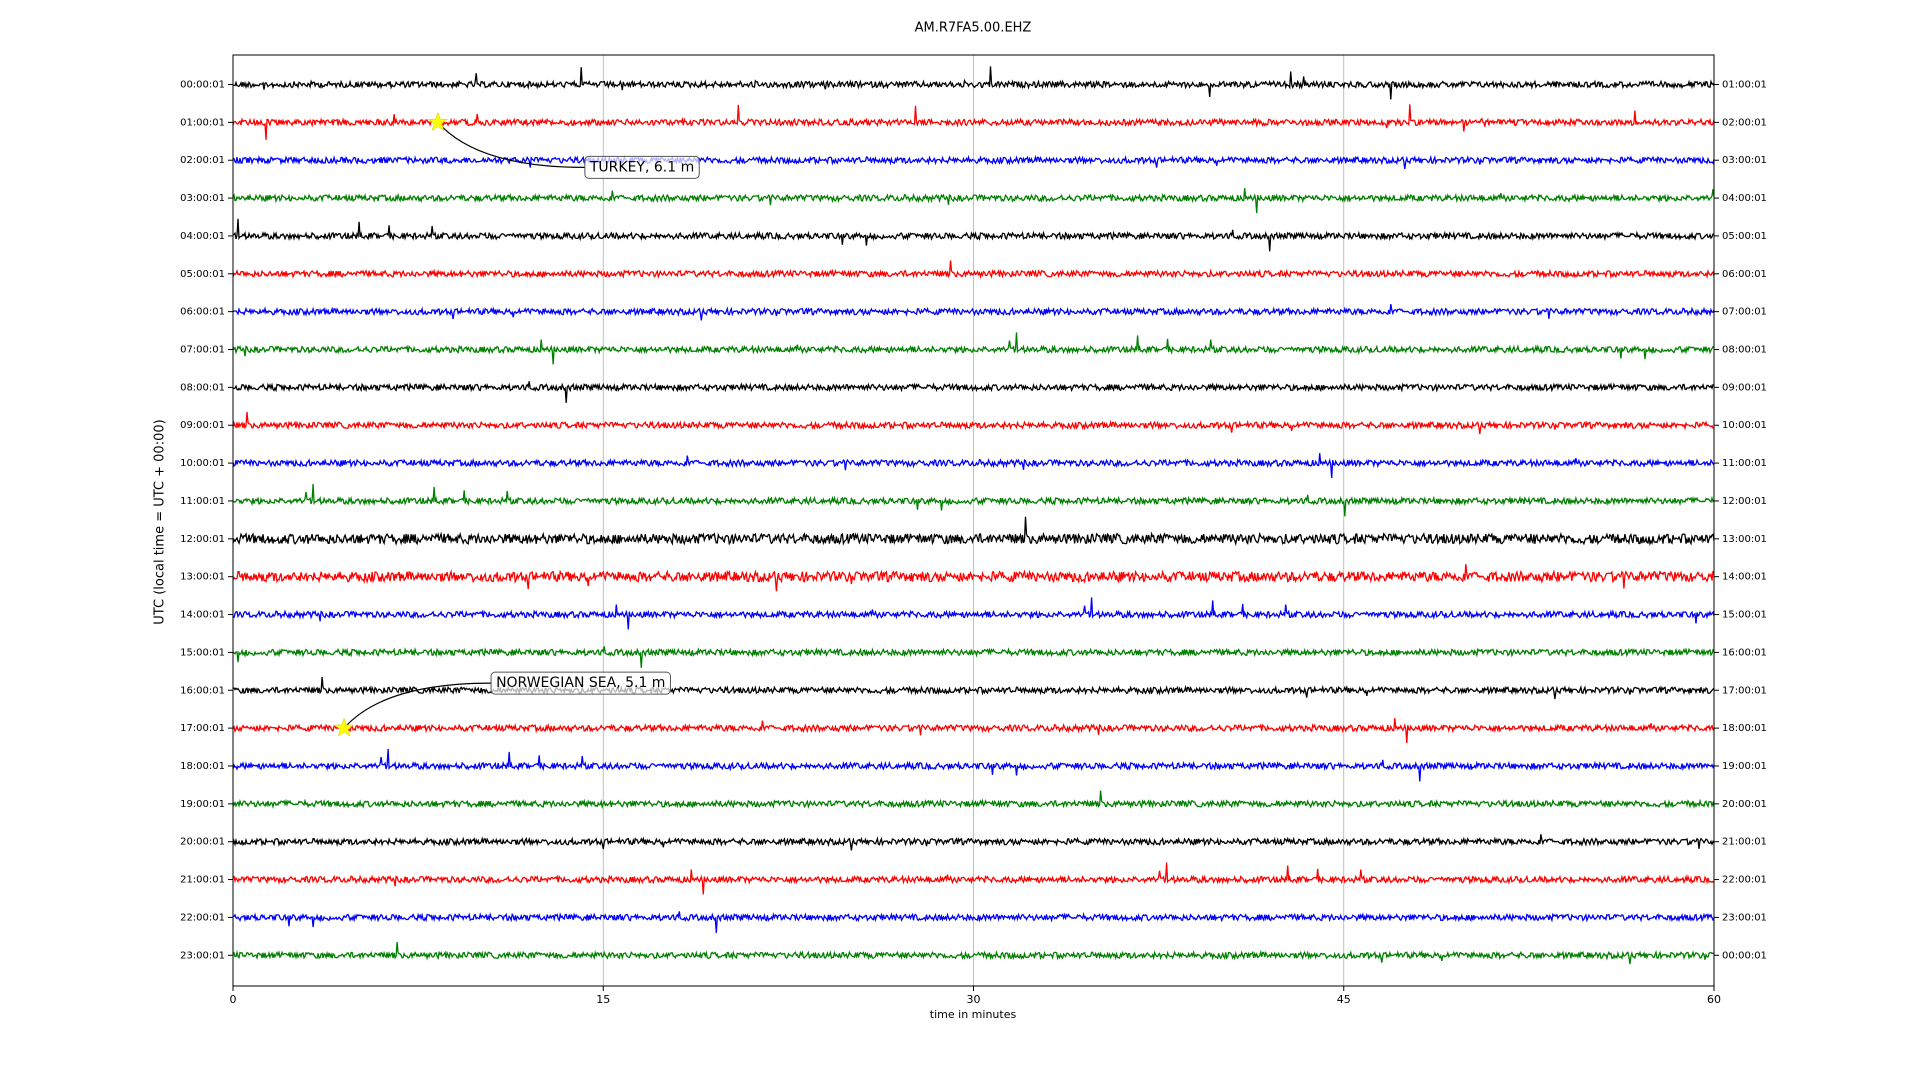 Image resolution: width=1920 pixels, height=1084 pixels. What do you see at coordinates (202, 312) in the screenshot?
I see `y-tick-label: 06:00:01` at bounding box center [202, 312].